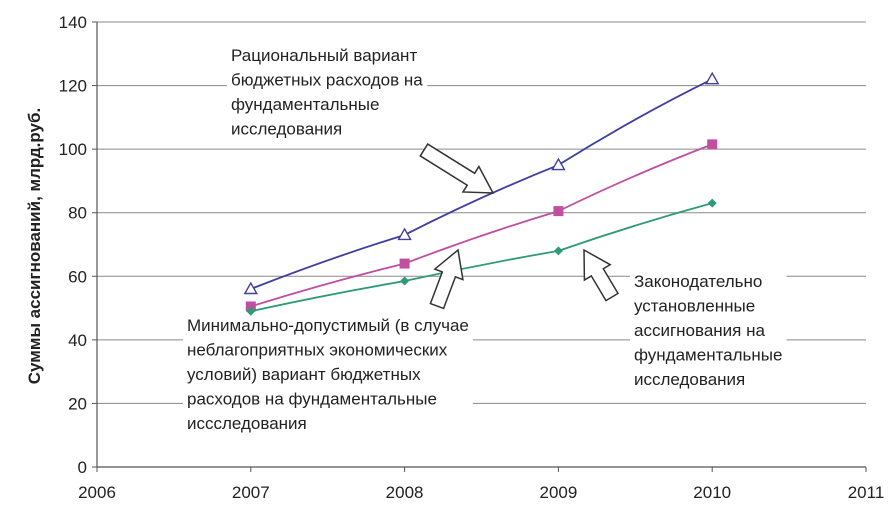  I want to click on annotation-line: Рациональный вариант, so click(324, 55).